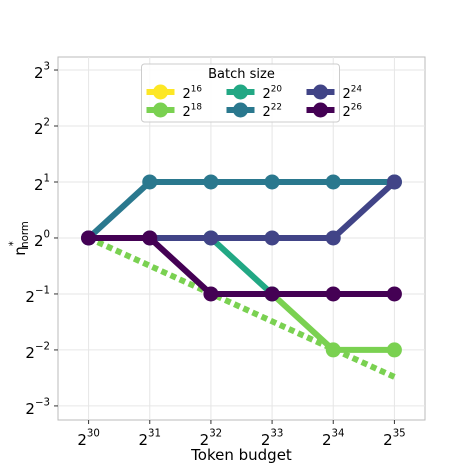 The image size is (472, 472). Describe the element at coordinates (193, 110) in the screenshot. I see `legend-label: 218` at that location.